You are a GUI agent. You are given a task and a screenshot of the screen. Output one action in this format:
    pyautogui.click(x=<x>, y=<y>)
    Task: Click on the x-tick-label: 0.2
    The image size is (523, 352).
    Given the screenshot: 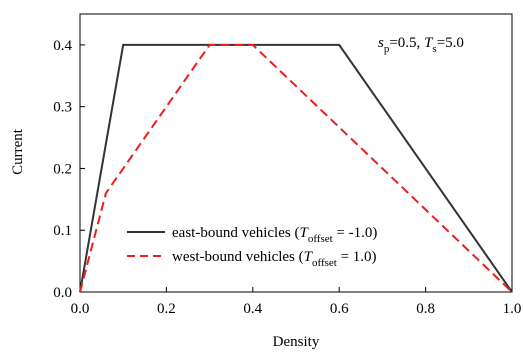 What is the action you would take?
    pyautogui.click(x=166, y=309)
    